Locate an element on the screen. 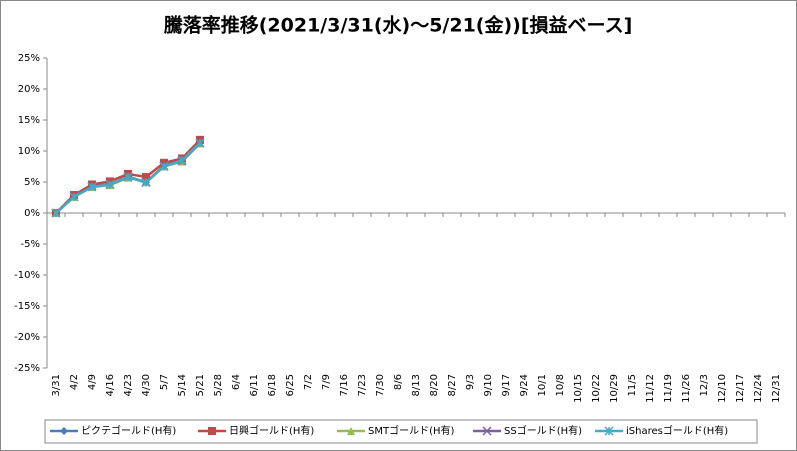 The height and width of the screenshot is (451, 797). x-tick-label: 10/15 is located at coordinates (578, 388).